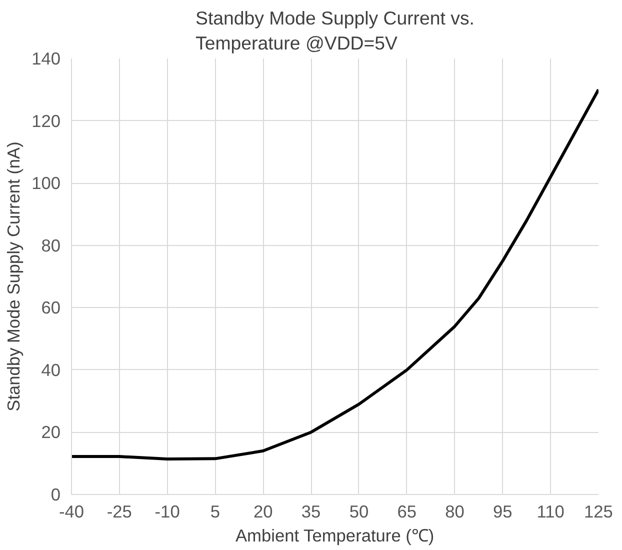 The width and height of the screenshot is (622, 550). Describe the element at coordinates (51, 245) in the screenshot. I see `y-tick-label: 80` at that location.